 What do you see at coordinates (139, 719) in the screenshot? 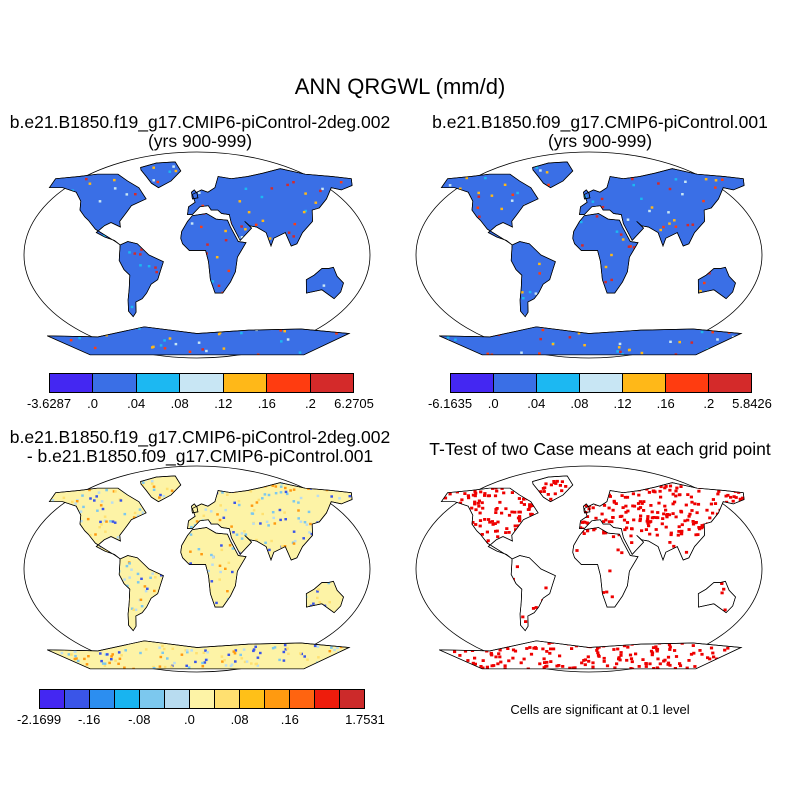
I see `colorbar-tick-label: -.08` at bounding box center [139, 719].